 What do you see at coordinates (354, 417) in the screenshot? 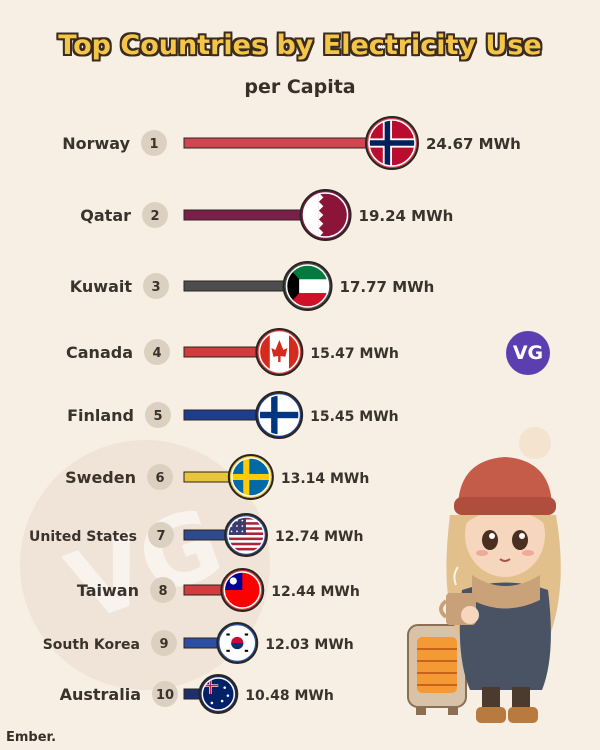
I see `value-label: 15.45 MWh` at bounding box center [354, 417].